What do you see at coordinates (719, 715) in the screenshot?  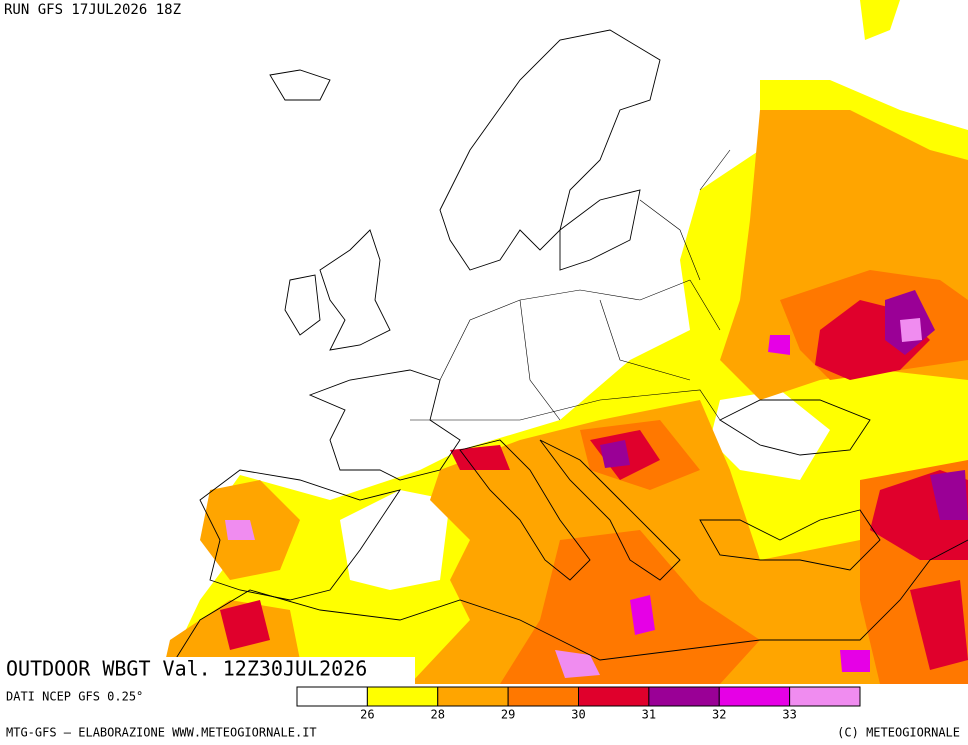 I see `legend-label: 32` at bounding box center [719, 715].